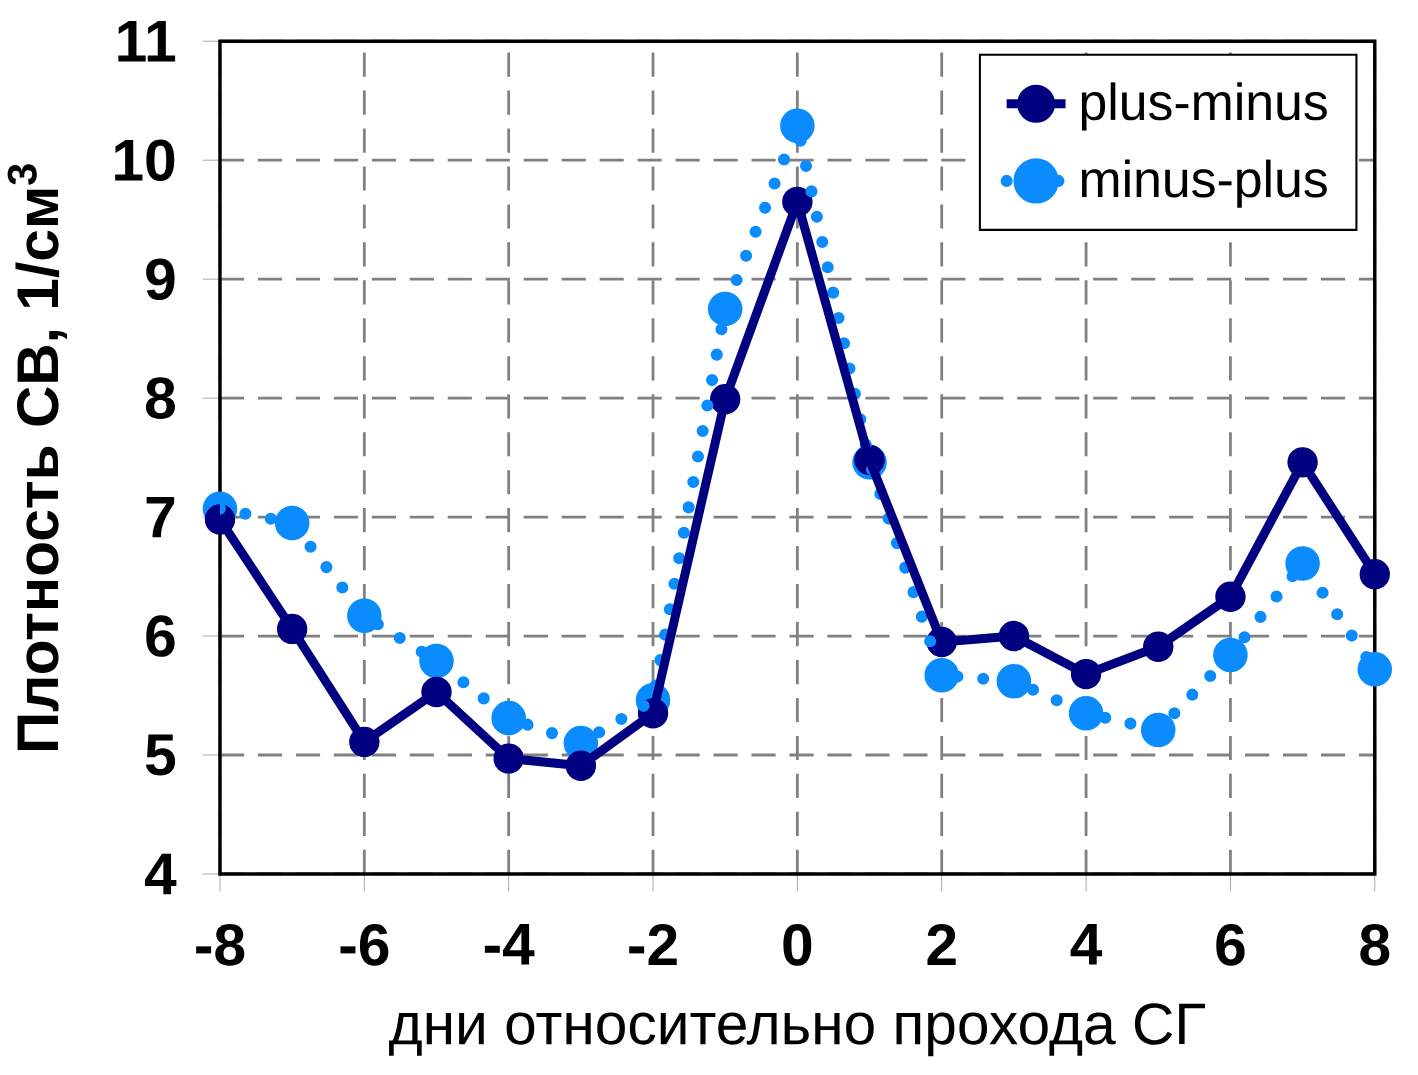 The image size is (1418, 1075). Describe the element at coordinates (160, 636) in the screenshot. I see `y-tick-label: 6` at that location.